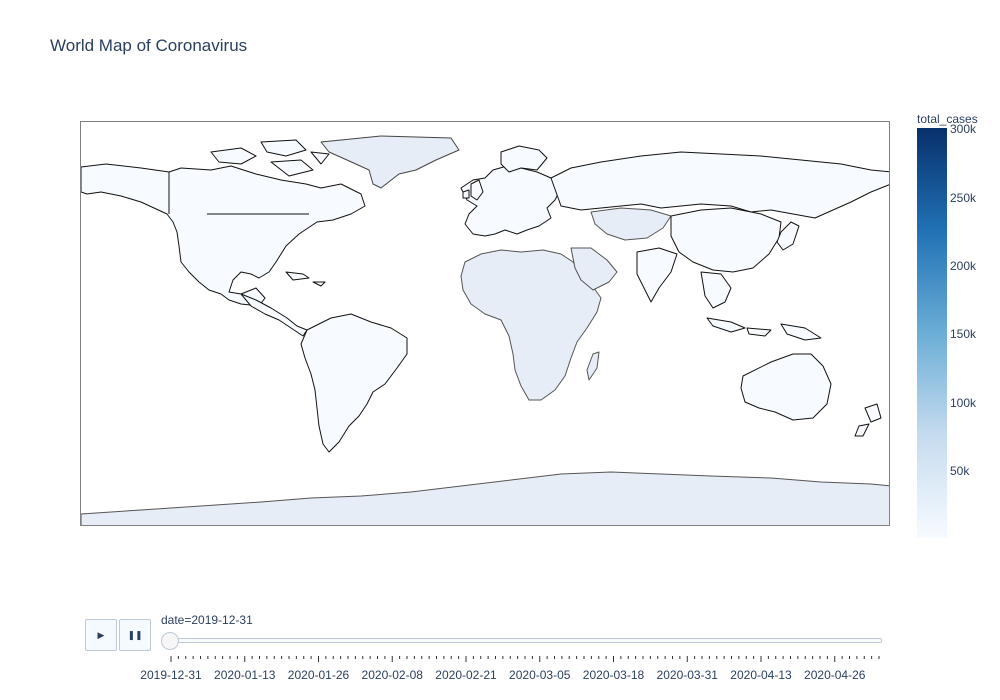 The height and width of the screenshot is (700, 1000). What do you see at coordinates (171, 675) in the screenshot?
I see `slider-date-label: 2019-12-31` at bounding box center [171, 675].